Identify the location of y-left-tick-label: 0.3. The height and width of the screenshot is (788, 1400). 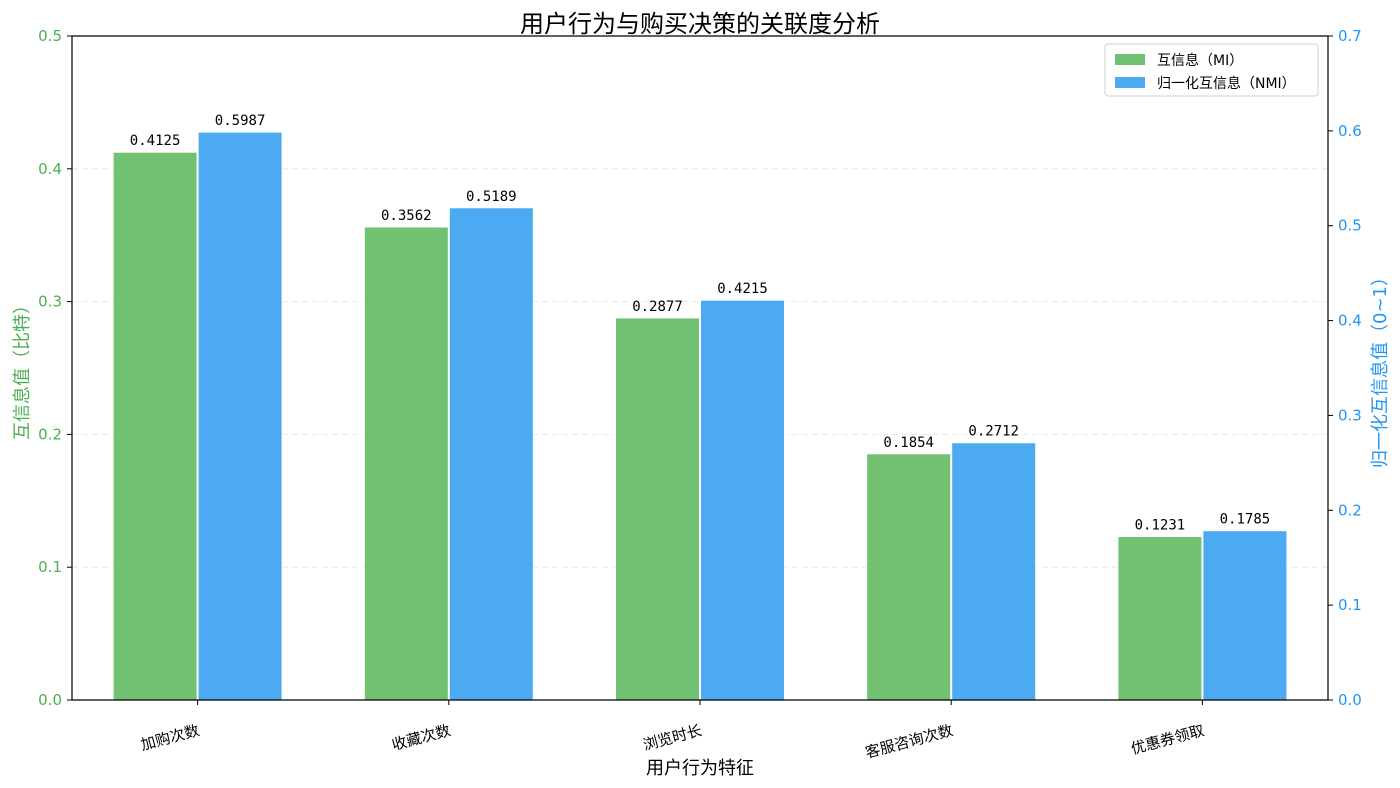
(50, 302).